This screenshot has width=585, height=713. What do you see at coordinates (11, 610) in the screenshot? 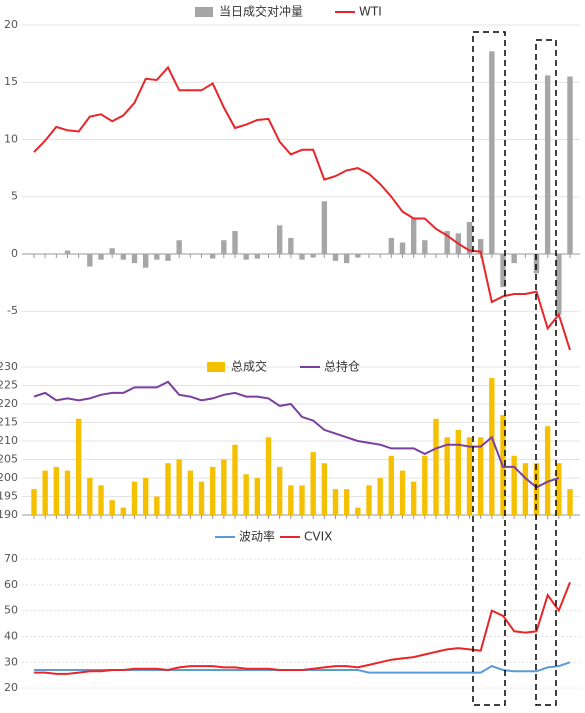
I see `y-tick-label: 50` at bounding box center [11, 610].